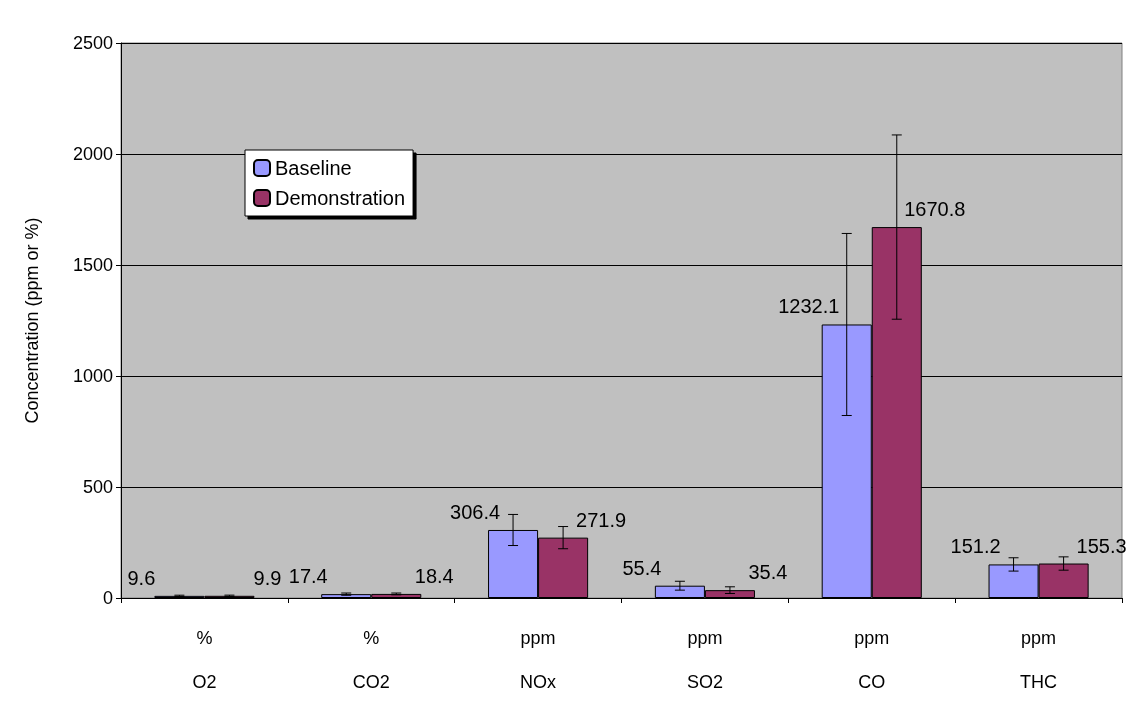  Describe the element at coordinates (1101, 545) in the screenshot. I see `data-label: 155.3` at that location.